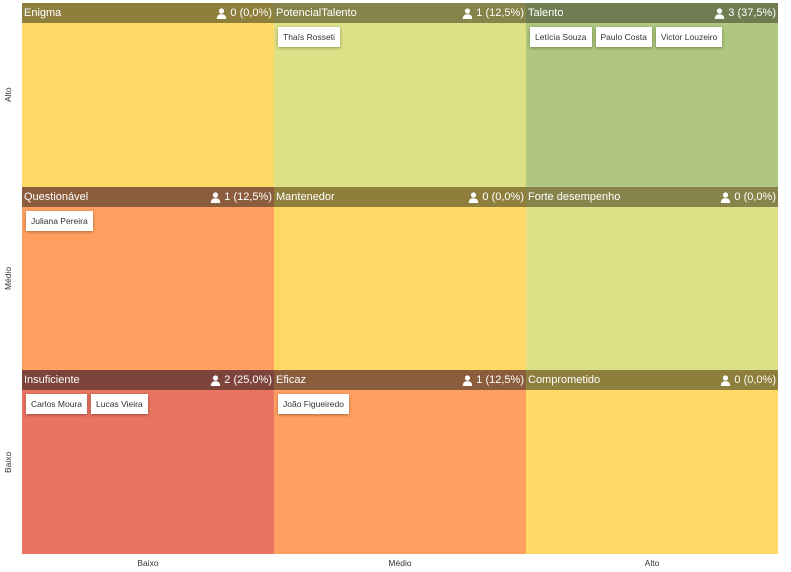 The image size is (791, 572). I want to click on cell-header: Enigma 0 (0,0%), so click(148, 13).